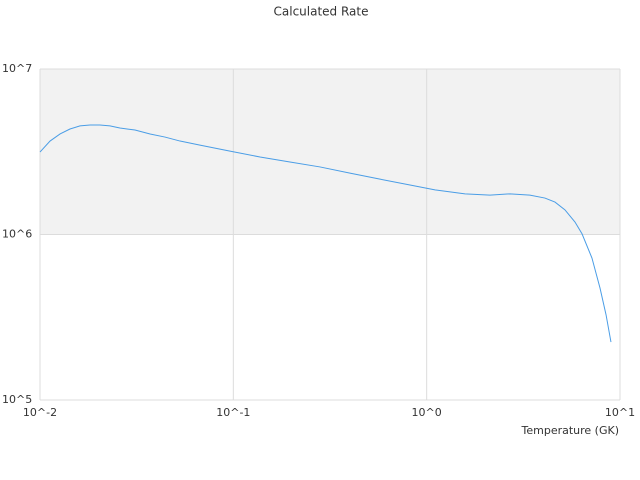 Image resolution: width=640 pixels, height=480 pixels. Describe the element at coordinates (570, 430) in the screenshot. I see `x-axis-label: Temperature (GK)` at that location.